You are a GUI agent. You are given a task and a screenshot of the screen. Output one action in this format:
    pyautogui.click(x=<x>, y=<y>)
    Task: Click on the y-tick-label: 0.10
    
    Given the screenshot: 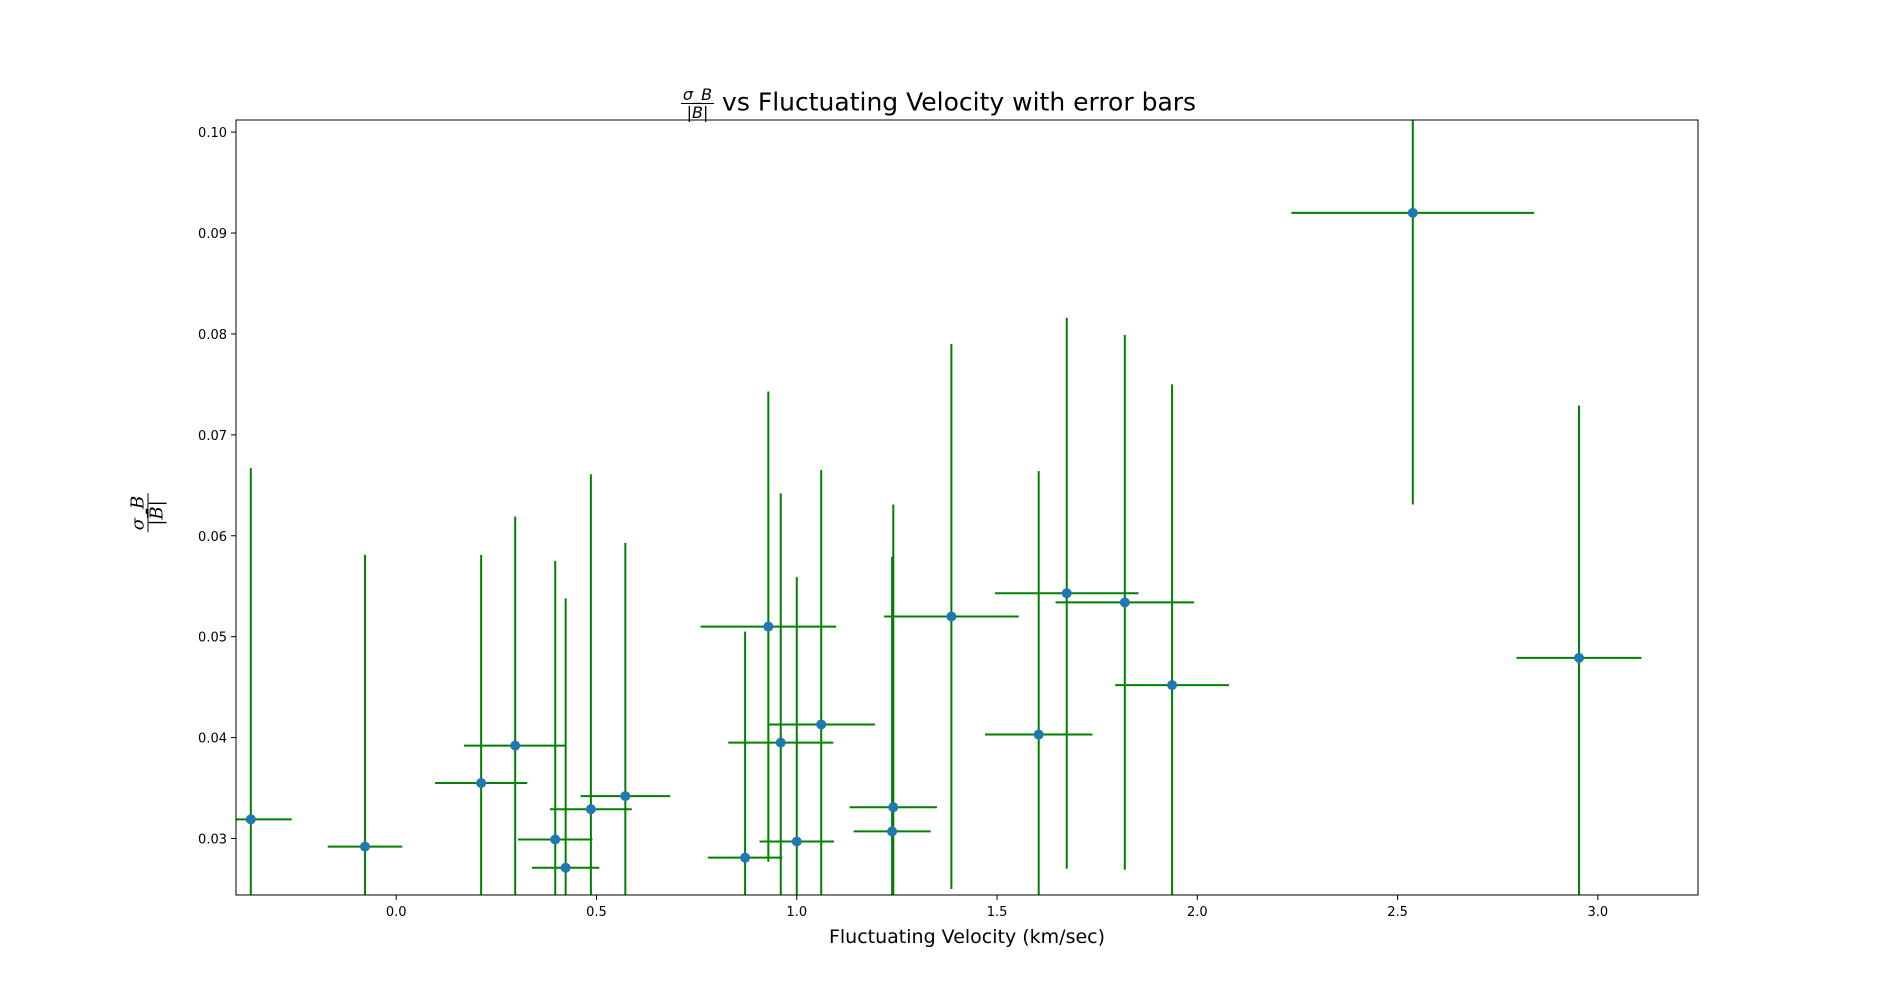 What is the action you would take?
    pyautogui.click(x=212, y=133)
    